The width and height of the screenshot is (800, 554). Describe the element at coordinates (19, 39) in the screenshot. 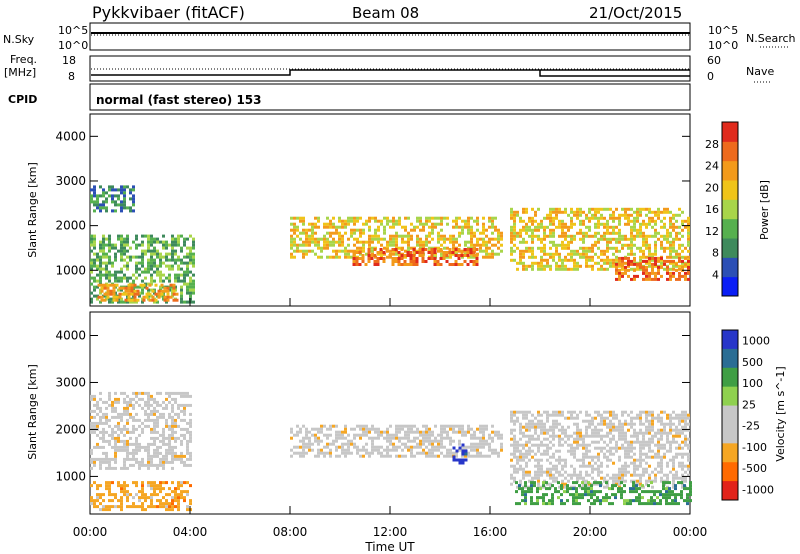

I see `nsky-label: N.Sky` at that location.